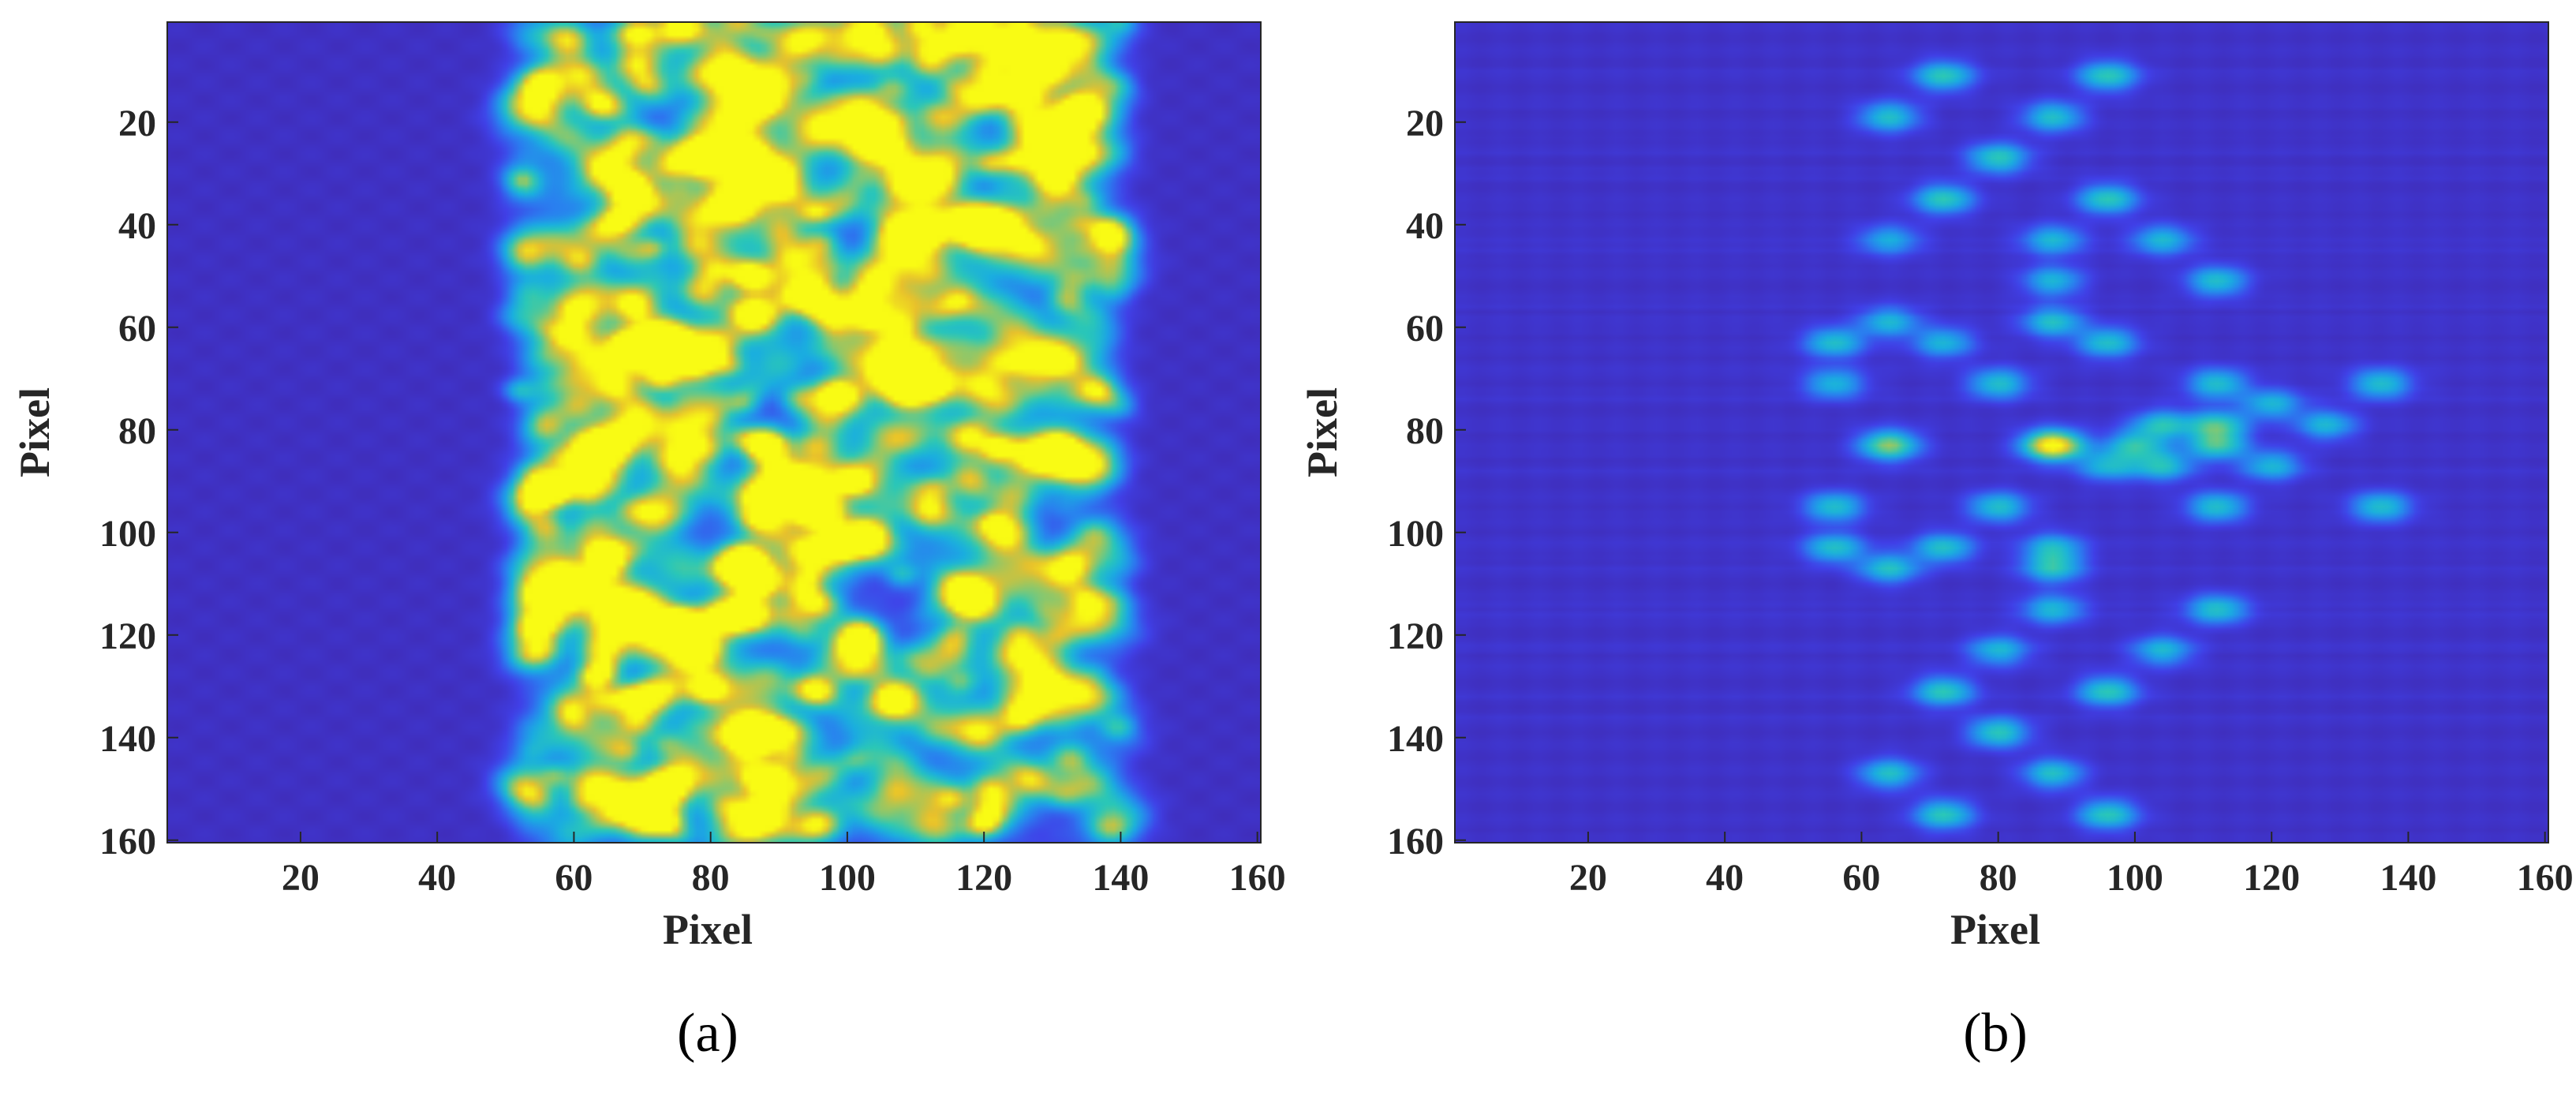 The height and width of the screenshot is (1096, 2576). I want to click on panel-label: (a), so click(707, 1034).